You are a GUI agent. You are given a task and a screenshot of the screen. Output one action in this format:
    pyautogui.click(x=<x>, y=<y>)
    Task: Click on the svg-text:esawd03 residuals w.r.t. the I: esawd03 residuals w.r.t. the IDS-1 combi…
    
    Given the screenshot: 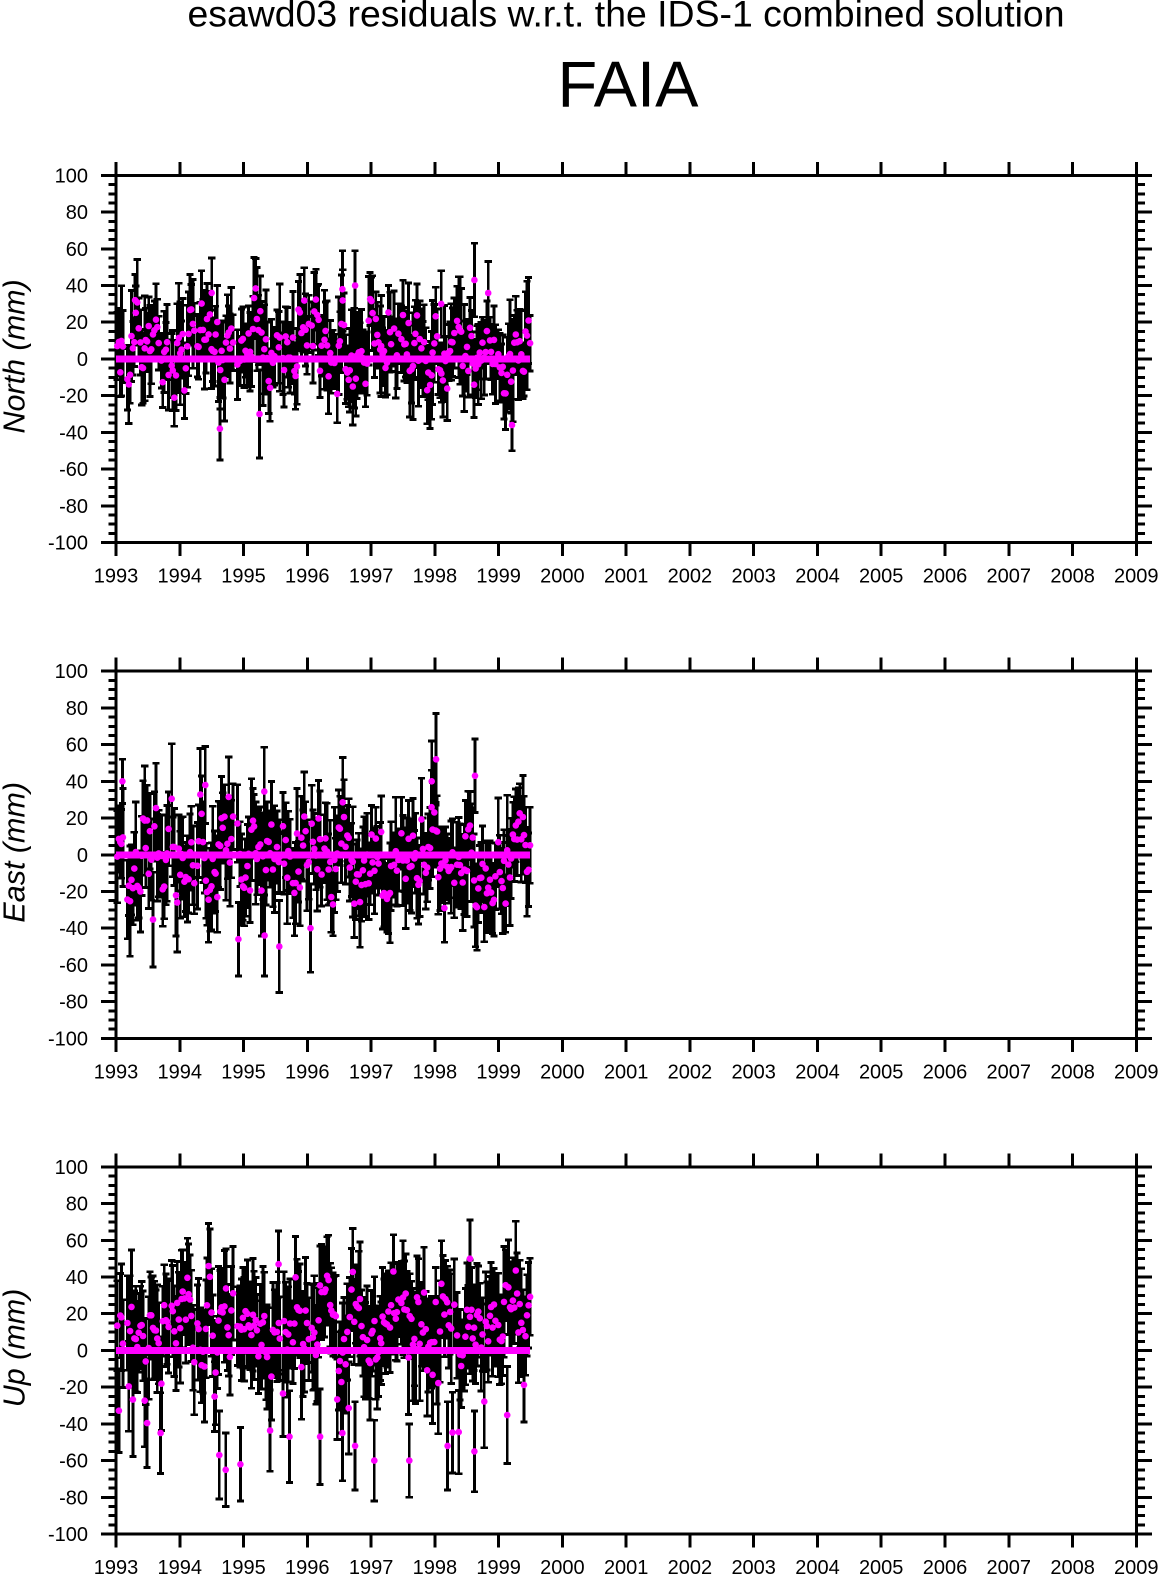 What is the action you would take?
    pyautogui.click(x=625, y=17)
    